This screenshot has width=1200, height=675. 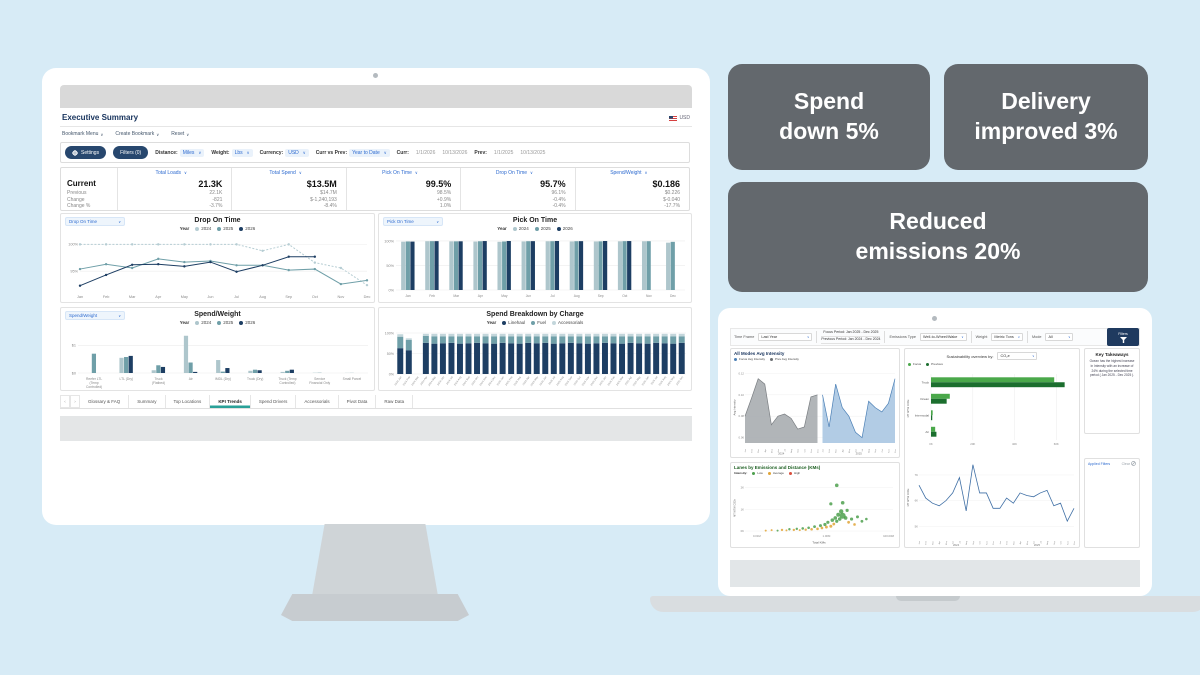 I want to click on tab-spend-drivers: Spend Drivers, so click(x=274, y=401).